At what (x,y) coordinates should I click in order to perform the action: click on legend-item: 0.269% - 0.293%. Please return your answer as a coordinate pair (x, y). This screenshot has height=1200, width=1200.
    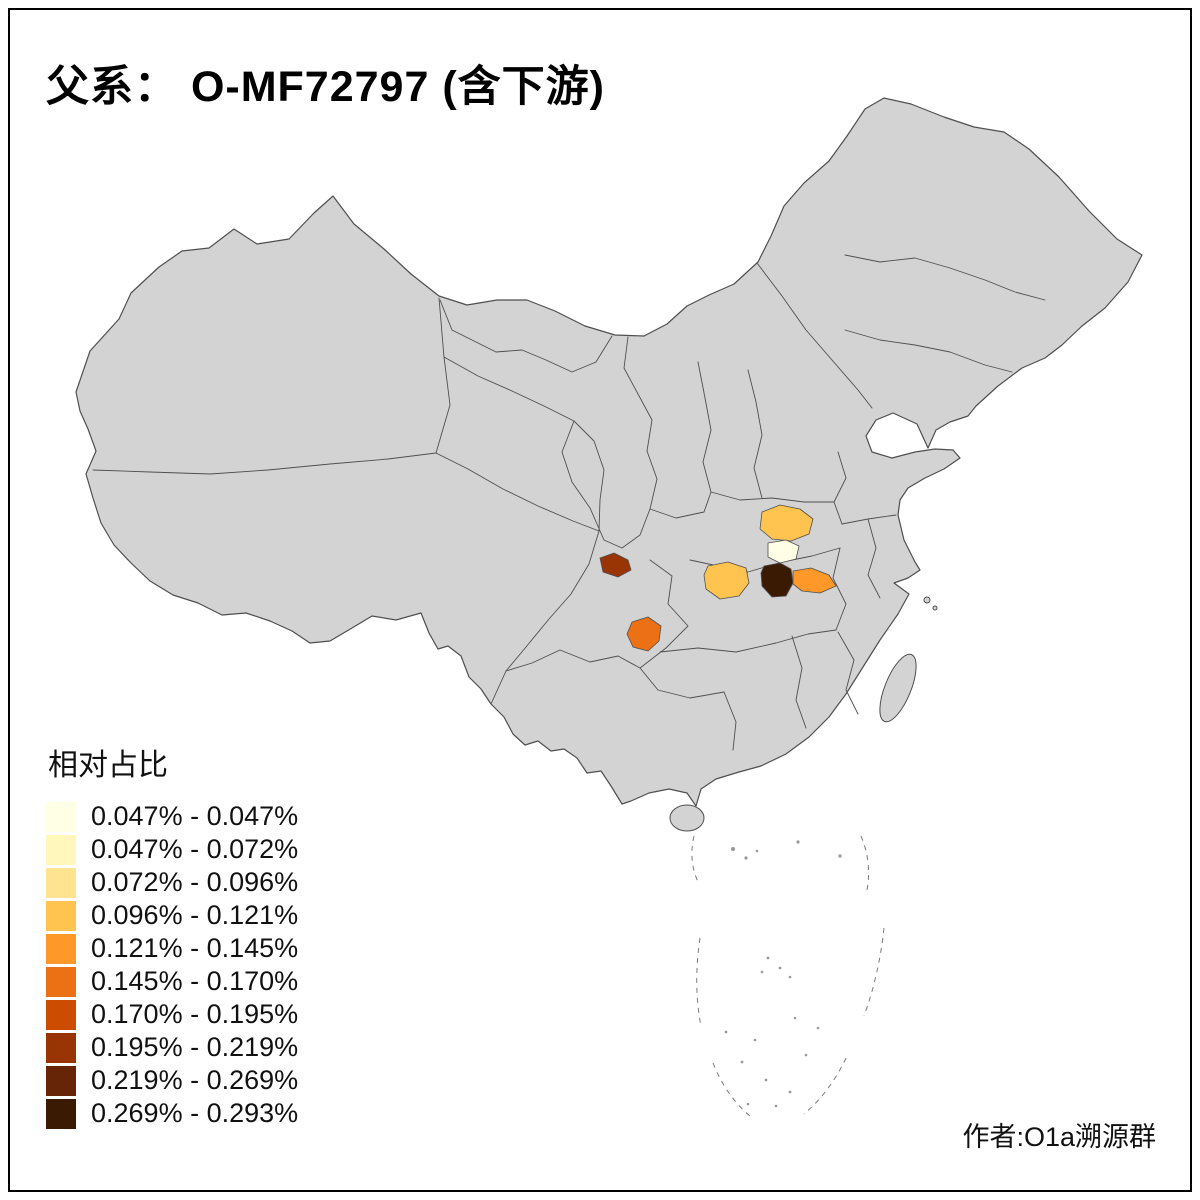
    Looking at the image, I should click on (172, 1113).